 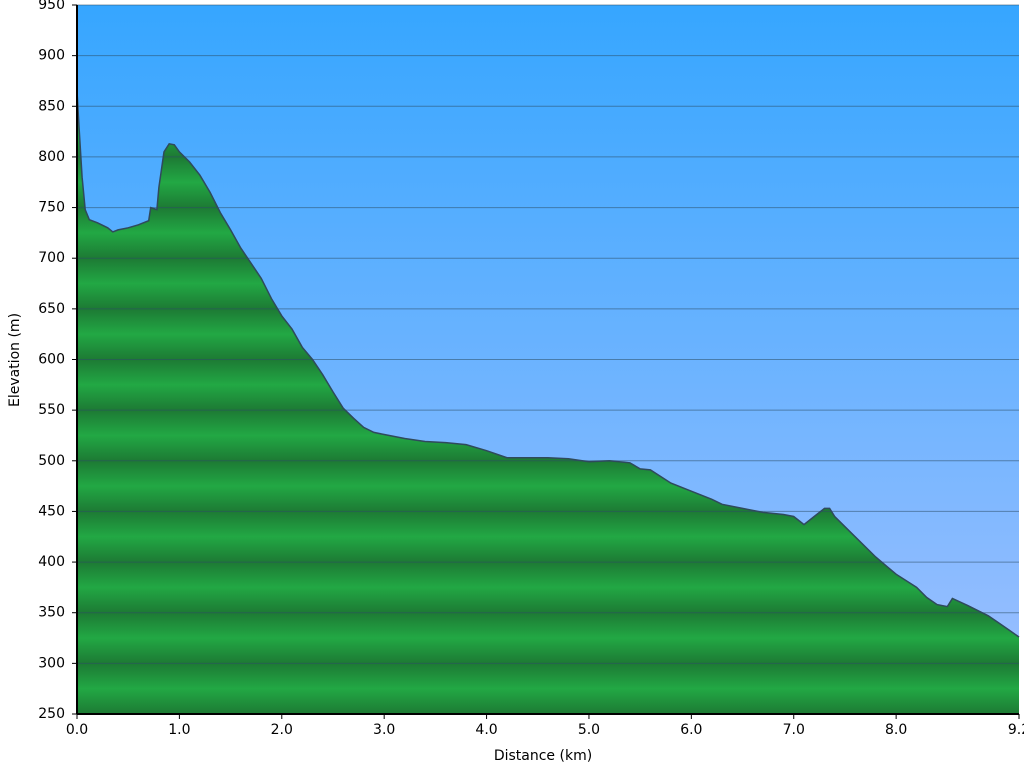 What do you see at coordinates (51, 56) in the screenshot?
I see `y-tick-label: 900` at bounding box center [51, 56].